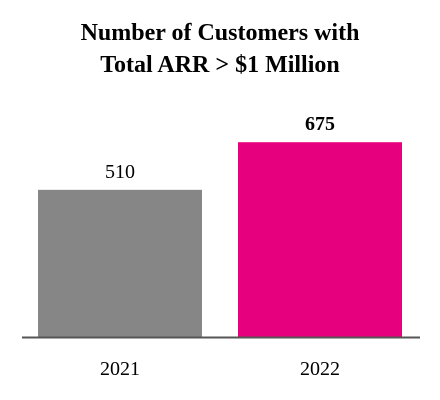  I want to click on x-tick-2022: 2022, so click(320, 369).